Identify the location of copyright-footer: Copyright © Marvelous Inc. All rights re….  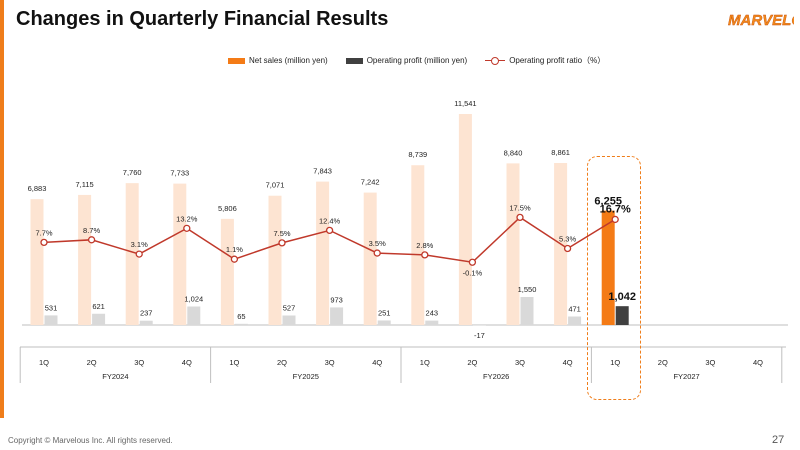
(90, 440).